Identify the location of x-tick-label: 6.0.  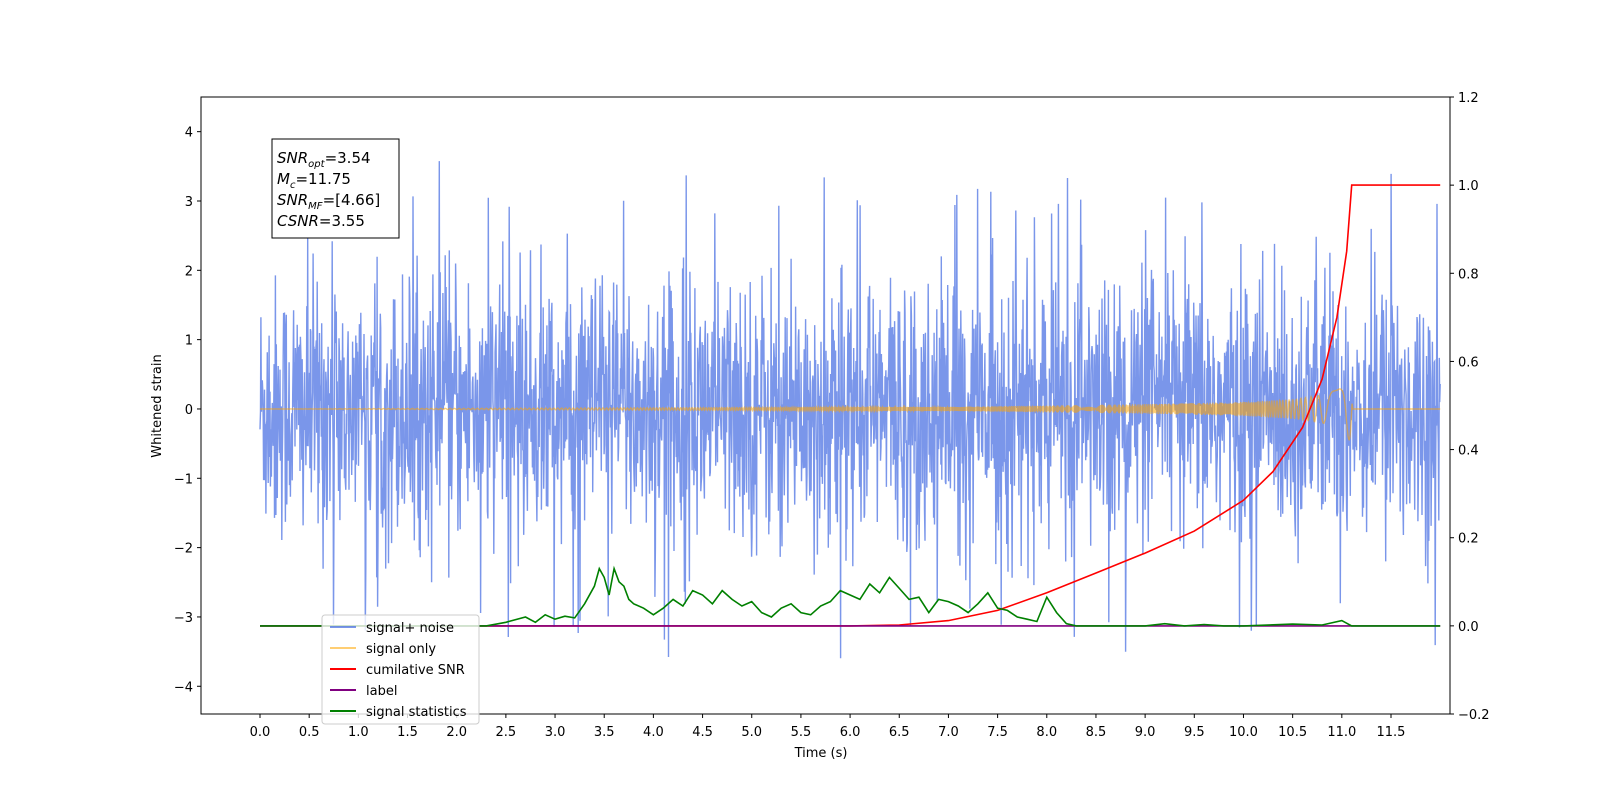
(850, 732).